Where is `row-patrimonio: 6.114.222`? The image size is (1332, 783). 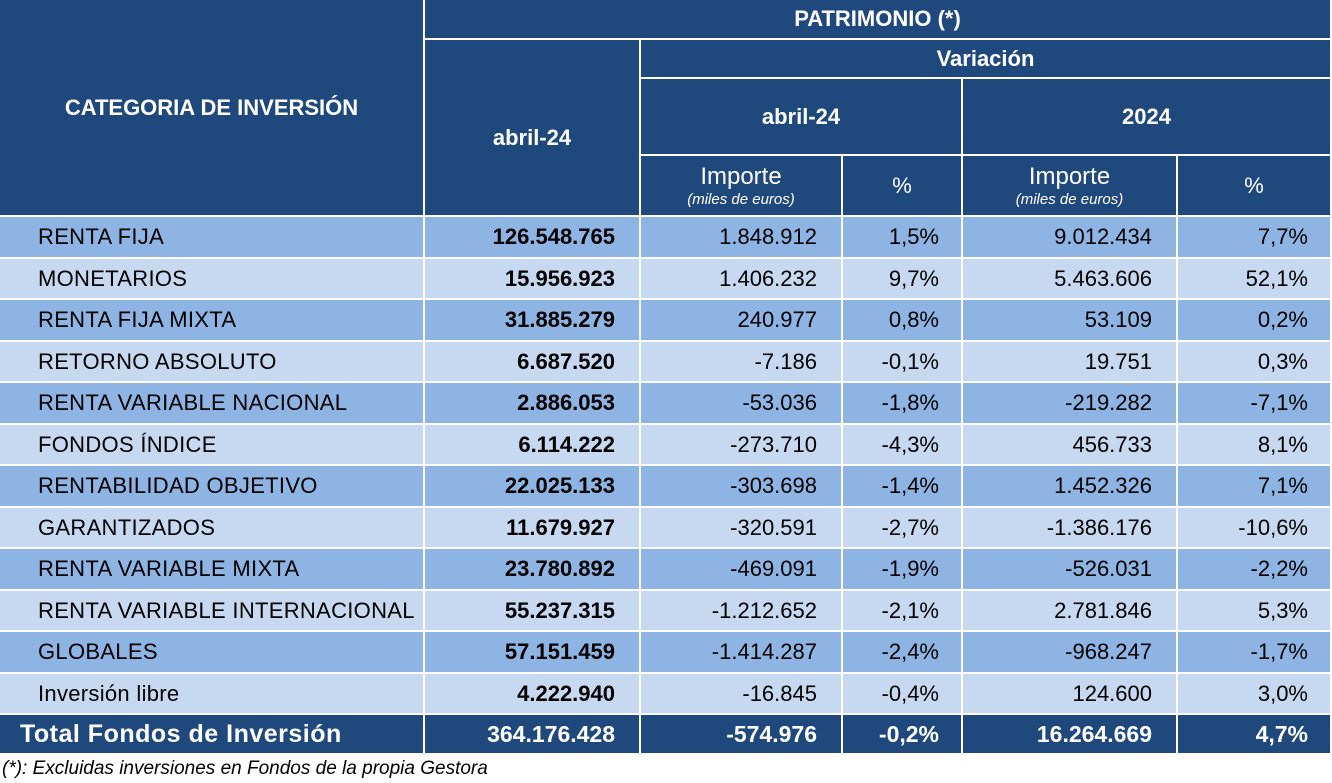
row-patrimonio: 6.114.222 is located at coordinates (533, 445).